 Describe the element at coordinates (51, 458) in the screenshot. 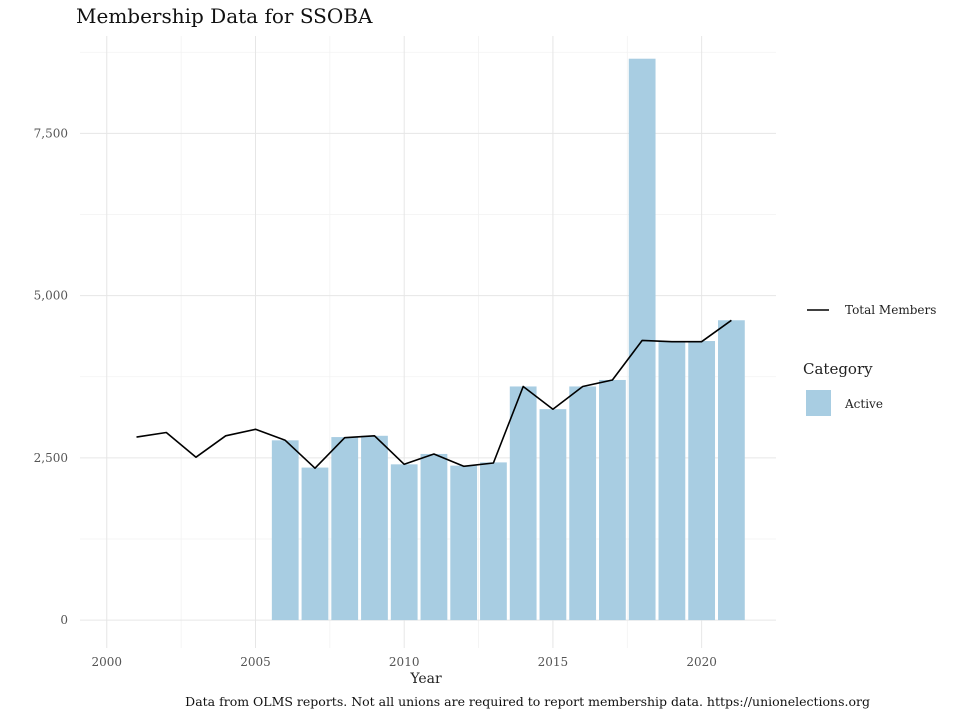

I see `y-tick-label: 2,500` at that location.